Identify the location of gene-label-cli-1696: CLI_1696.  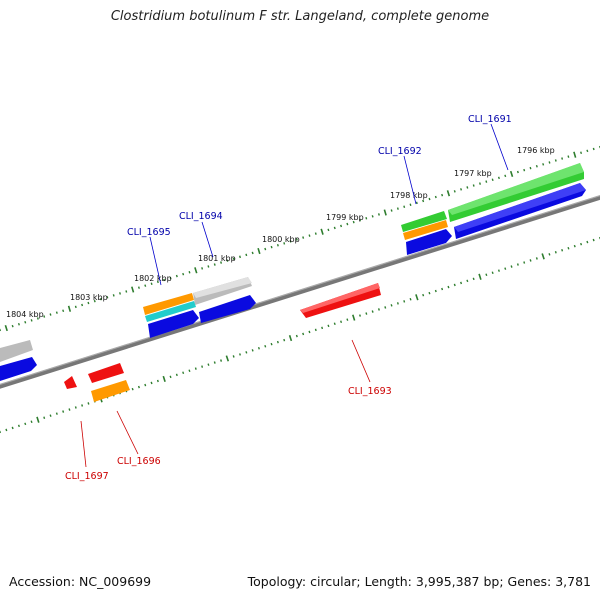
(139, 461).